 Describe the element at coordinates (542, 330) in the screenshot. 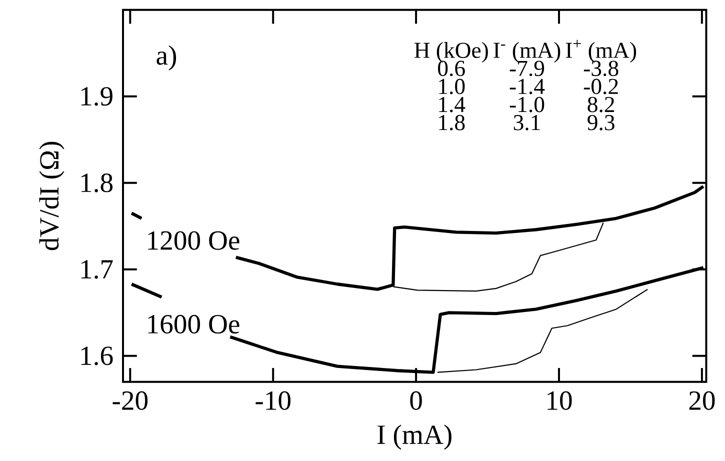

I see `line-series` at that location.